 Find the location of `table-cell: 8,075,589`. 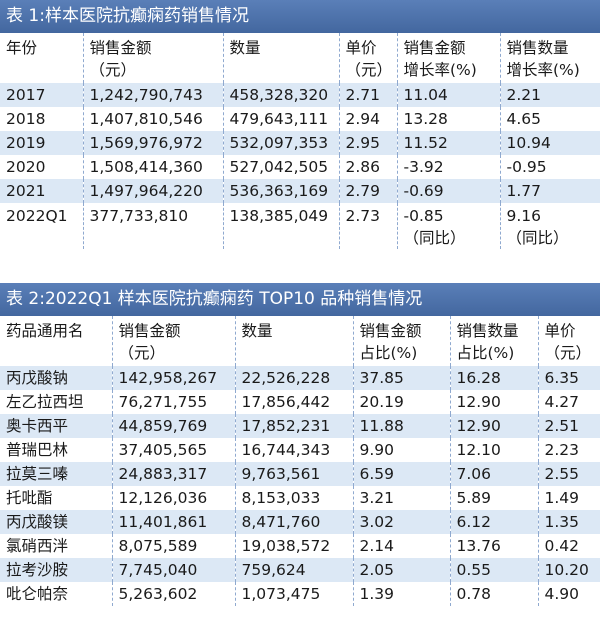

table-cell: 8,075,589 is located at coordinates (174, 546).